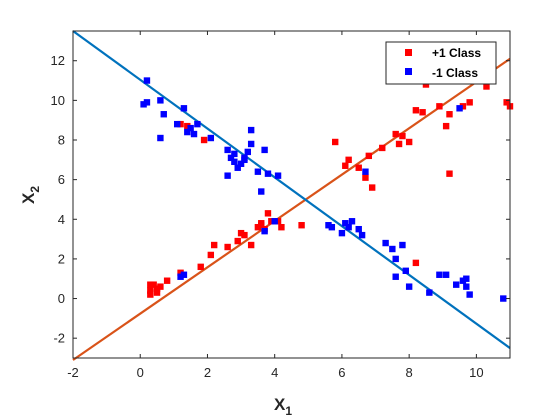  What do you see at coordinates (61, 179) in the screenshot?
I see `y-tick-label: 6` at bounding box center [61, 179].